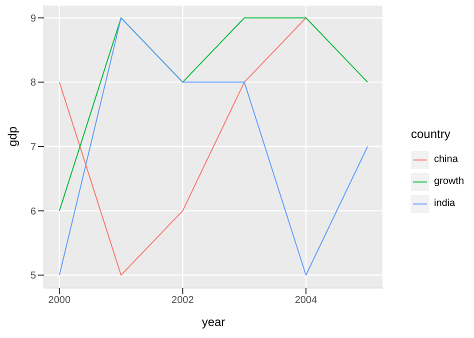  Describe the element at coordinates (12, 136) in the screenshot. I see `y-axis-title: gdp` at that location.